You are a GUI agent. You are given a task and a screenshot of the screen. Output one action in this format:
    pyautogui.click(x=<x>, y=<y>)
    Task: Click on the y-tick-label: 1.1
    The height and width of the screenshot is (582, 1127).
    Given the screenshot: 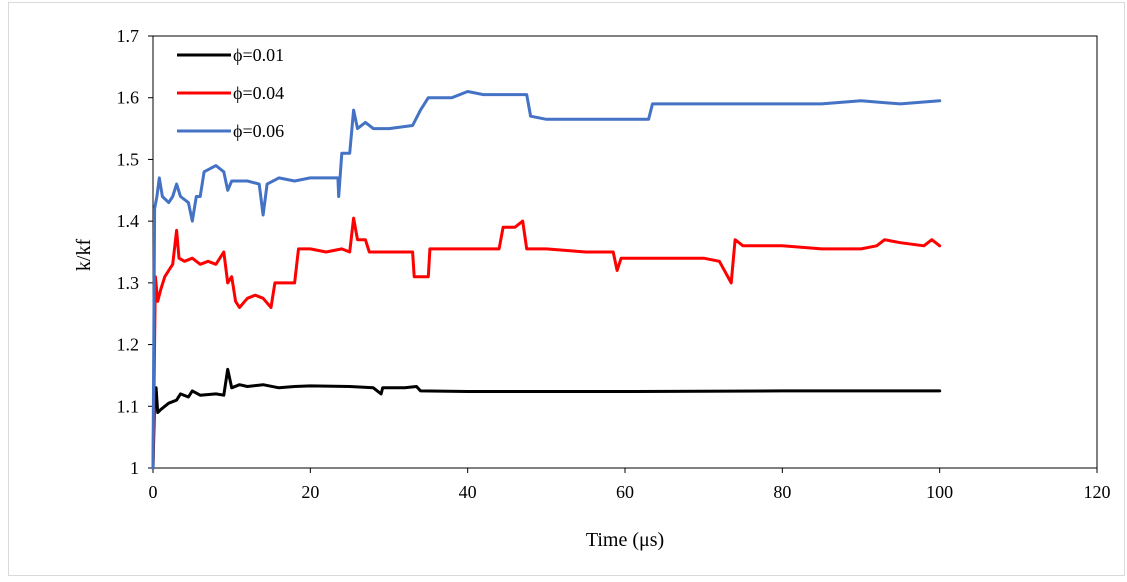 What is the action you would take?
    pyautogui.click(x=128, y=406)
    